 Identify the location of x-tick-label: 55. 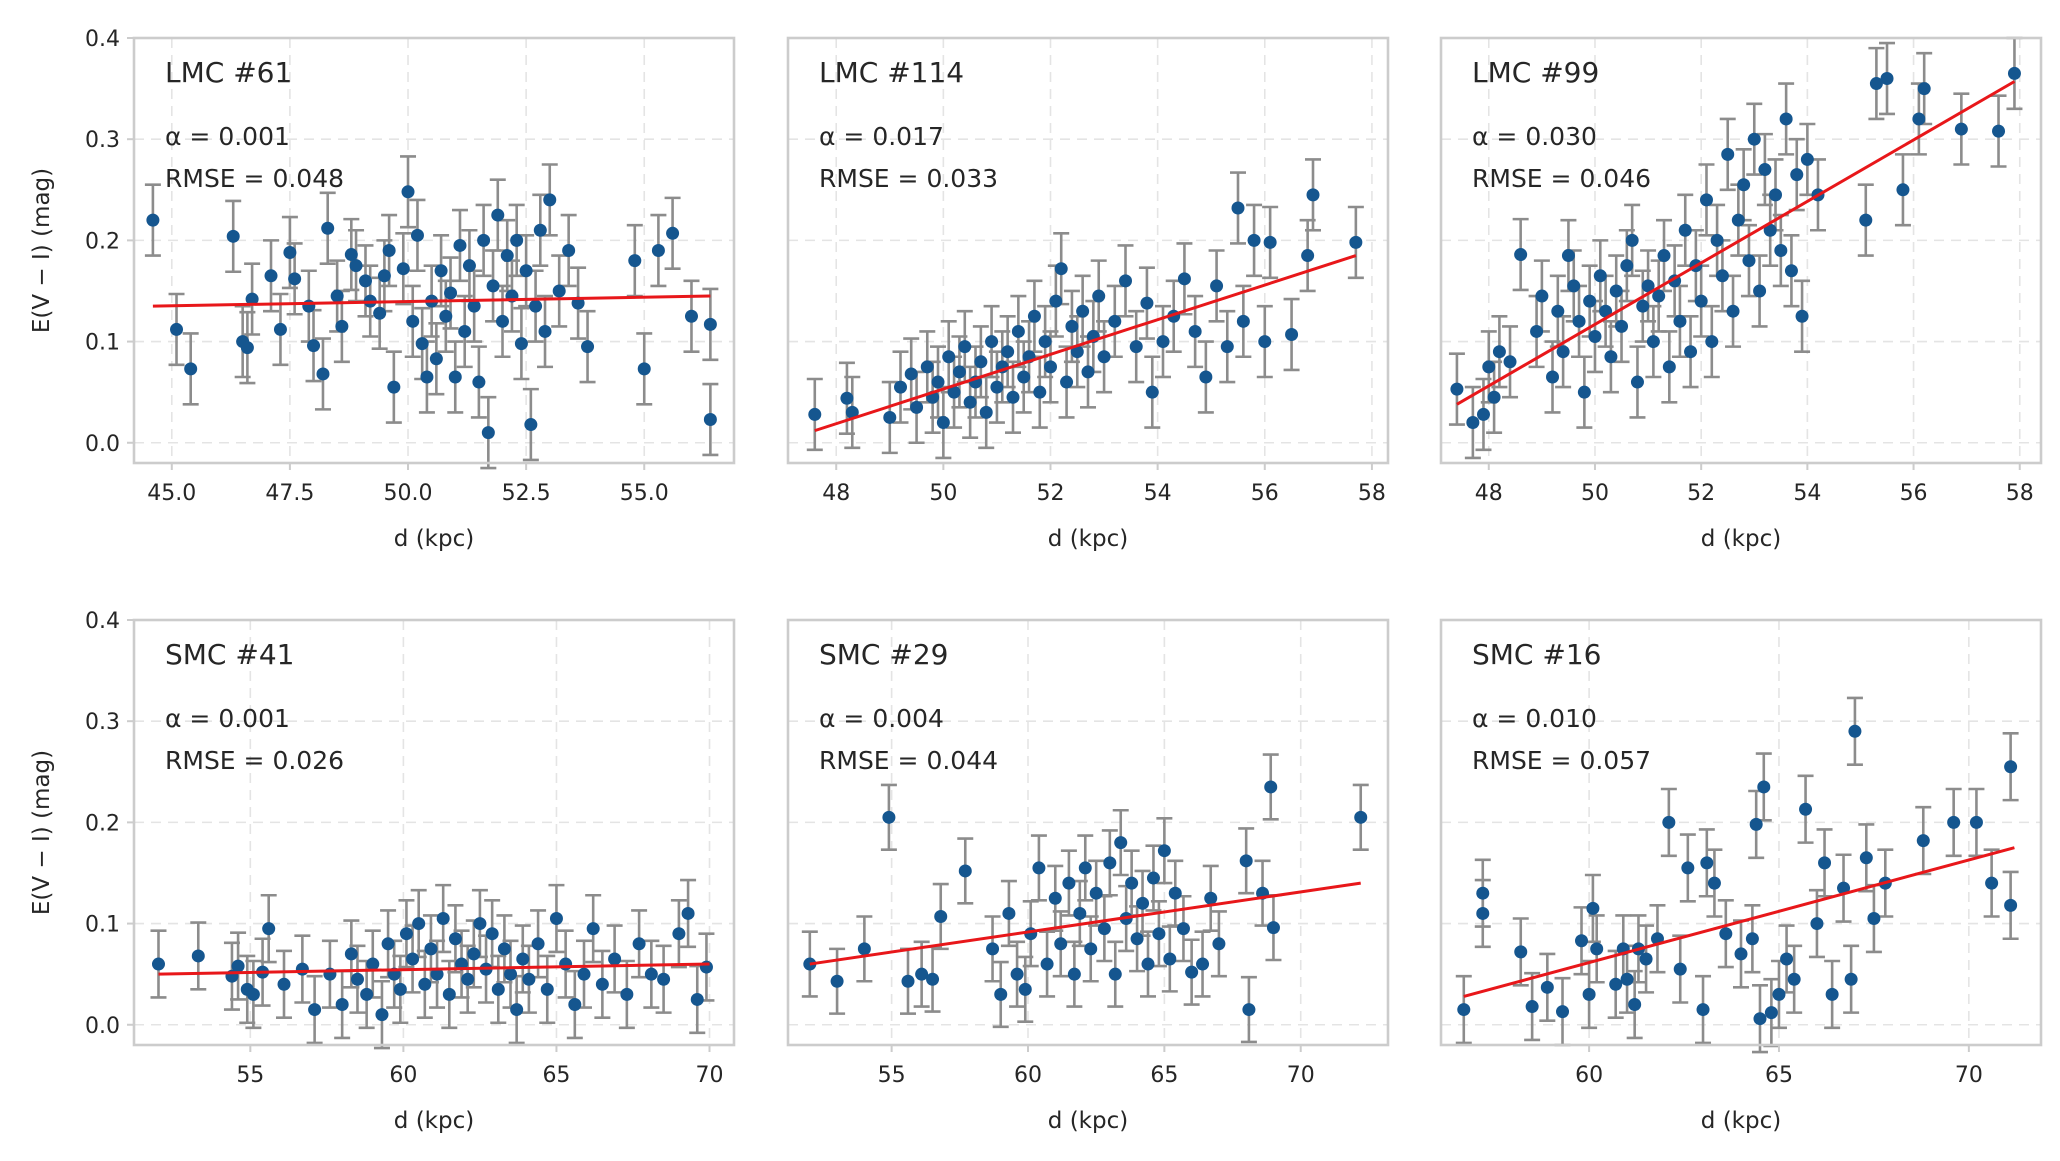
(250, 1075).